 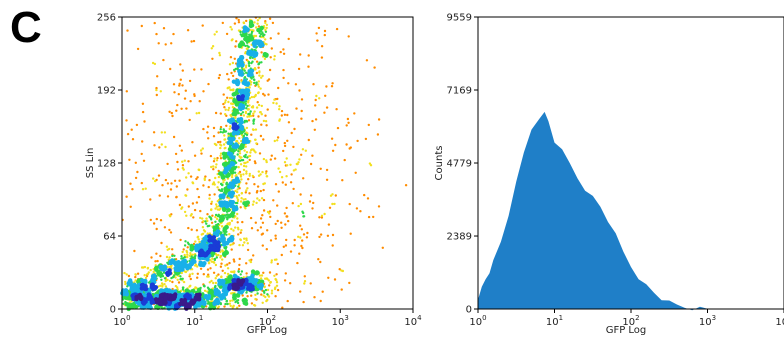 I want to click on histogram-x-tick-base: 10, so click(x=552, y=322).